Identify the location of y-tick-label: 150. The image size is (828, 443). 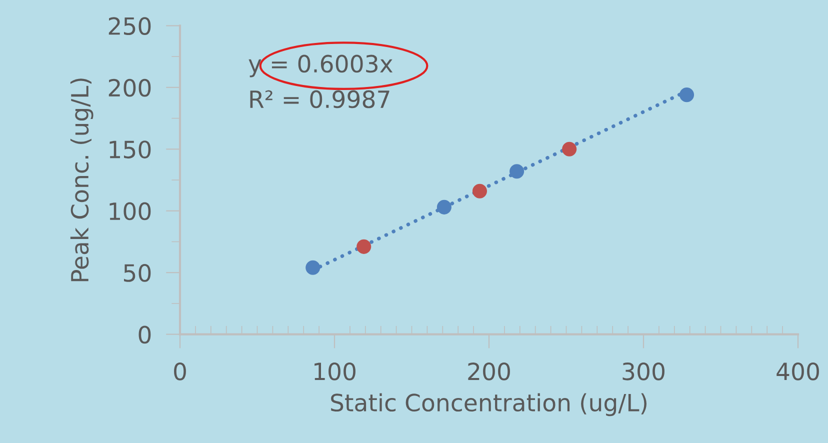
(130, 149).